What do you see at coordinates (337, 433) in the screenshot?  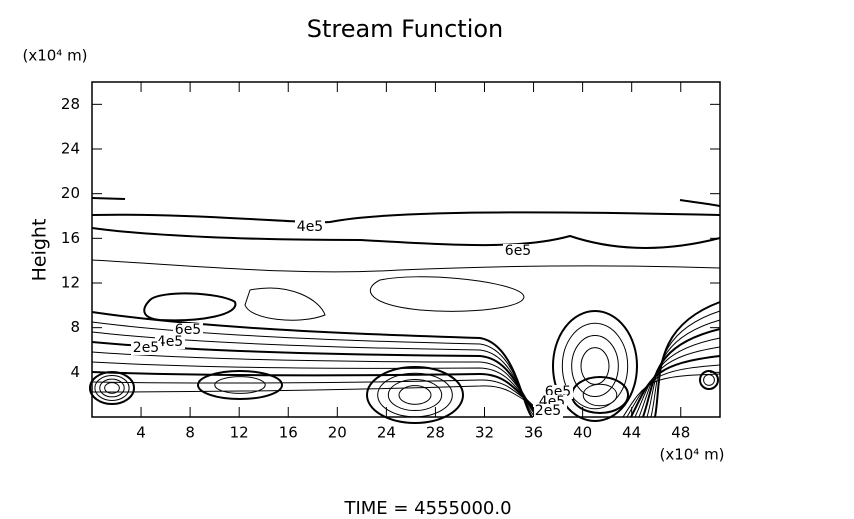 I see `x-tick-label: 20` at bounding box center [337, 433].